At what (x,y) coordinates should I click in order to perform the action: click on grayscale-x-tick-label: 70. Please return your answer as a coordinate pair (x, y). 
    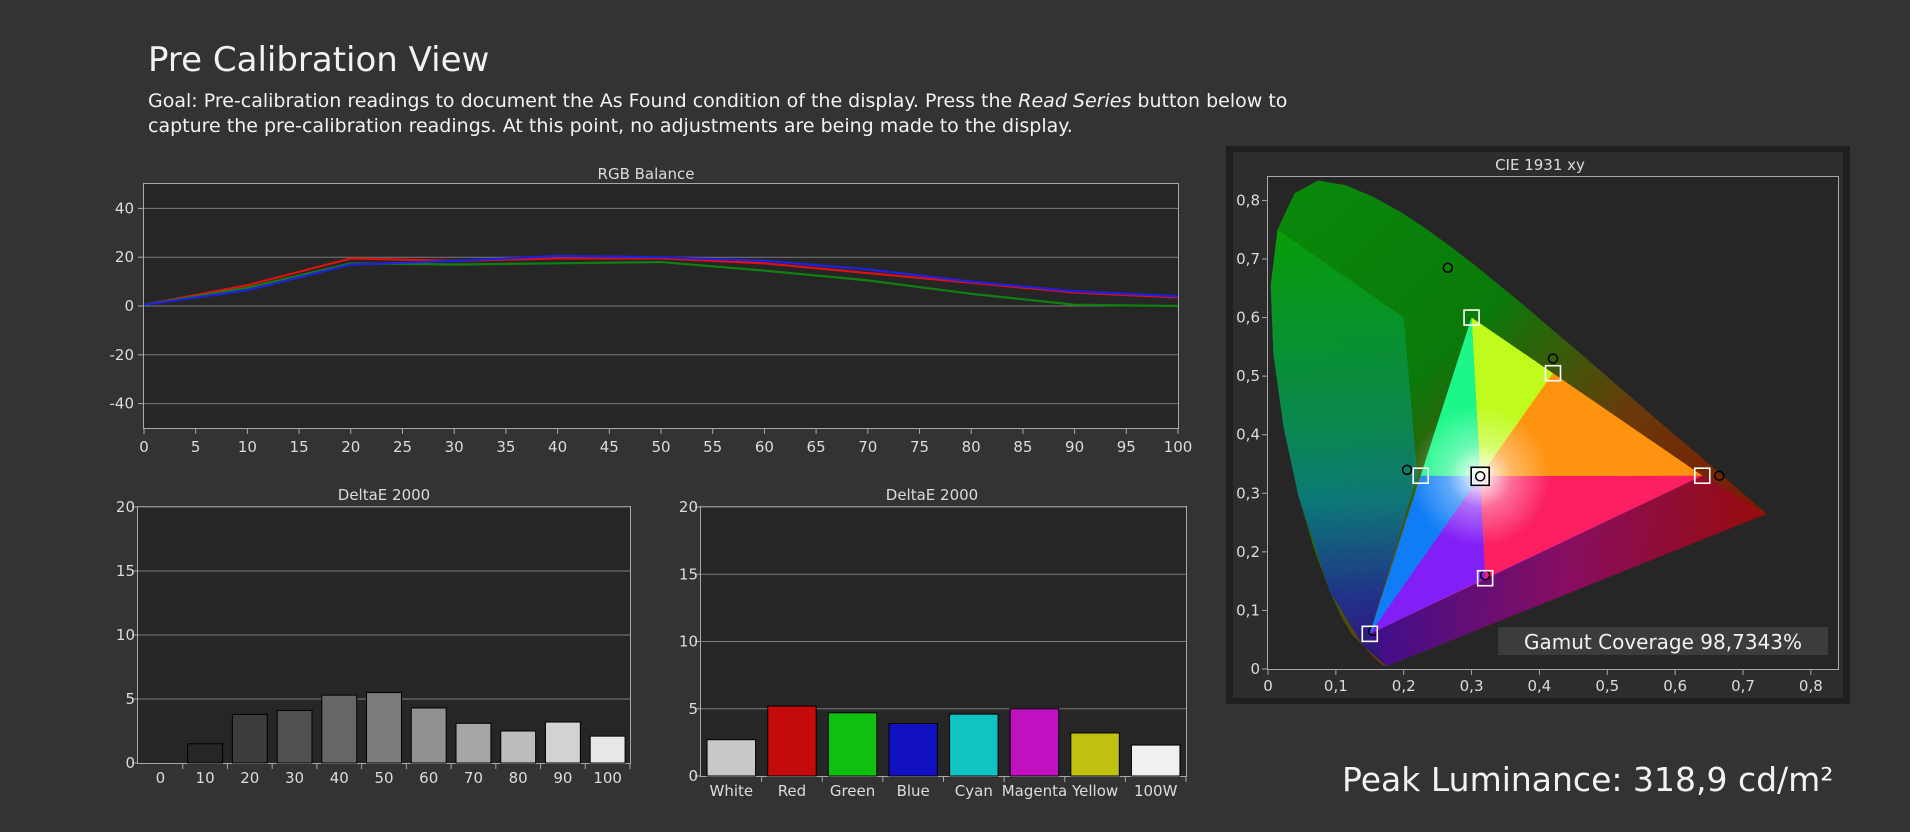
    Looking at the image, I should click on (473, 778).